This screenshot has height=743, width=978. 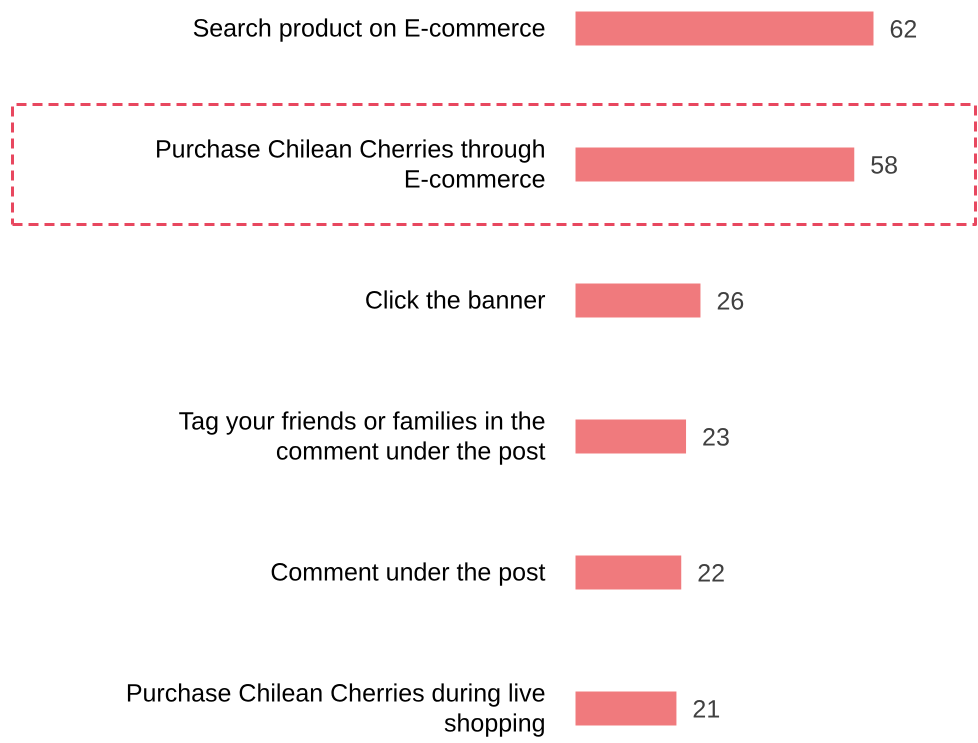 I want to click on data-label: 22, so click(x=711, y=574).